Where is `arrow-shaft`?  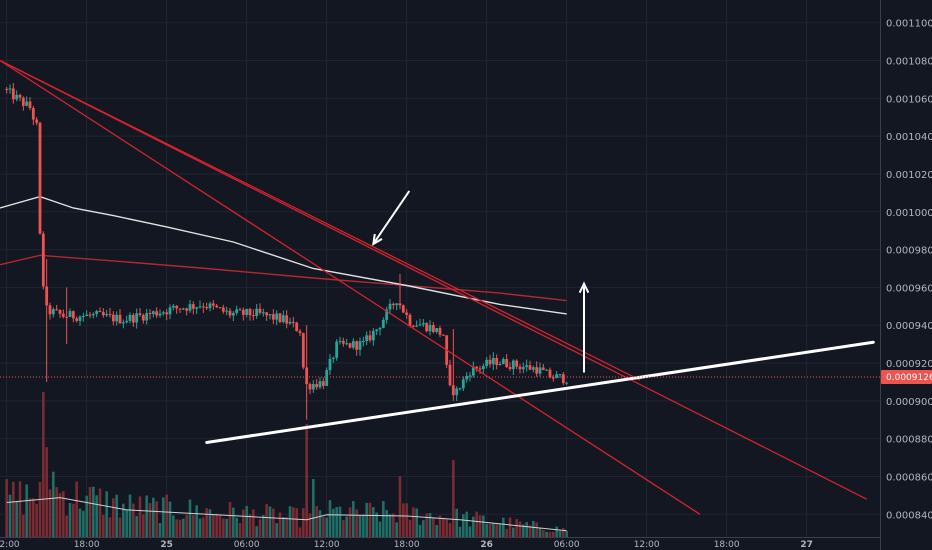 arrow-shaft is located at coordinates (391, 217).